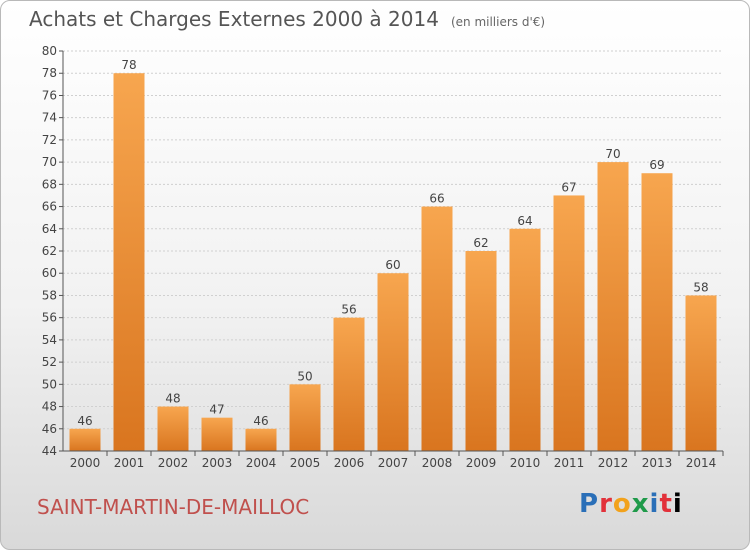 This screenshot has height=550, width=750. I want to click on logo-letter: t, so click(666, 504).